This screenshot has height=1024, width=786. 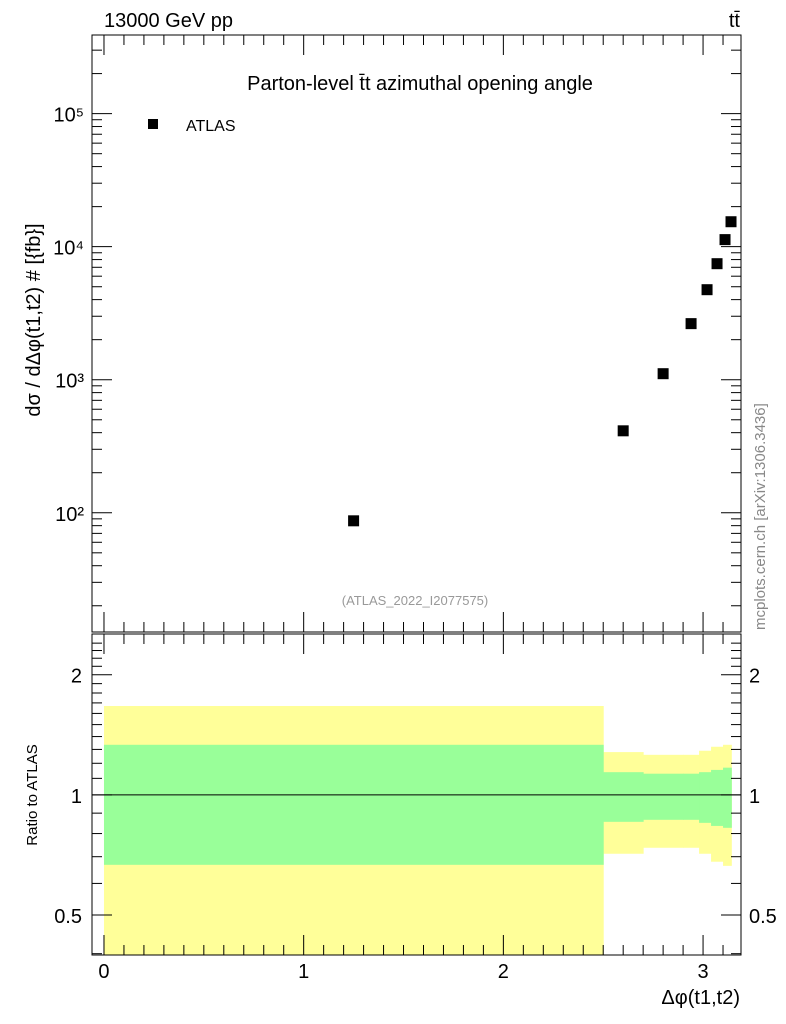 What do you see at coordinates (754, 797) in the screenshot?
I see `ratio-y-tick-label-right: 1` at bounding box center [754, 797].